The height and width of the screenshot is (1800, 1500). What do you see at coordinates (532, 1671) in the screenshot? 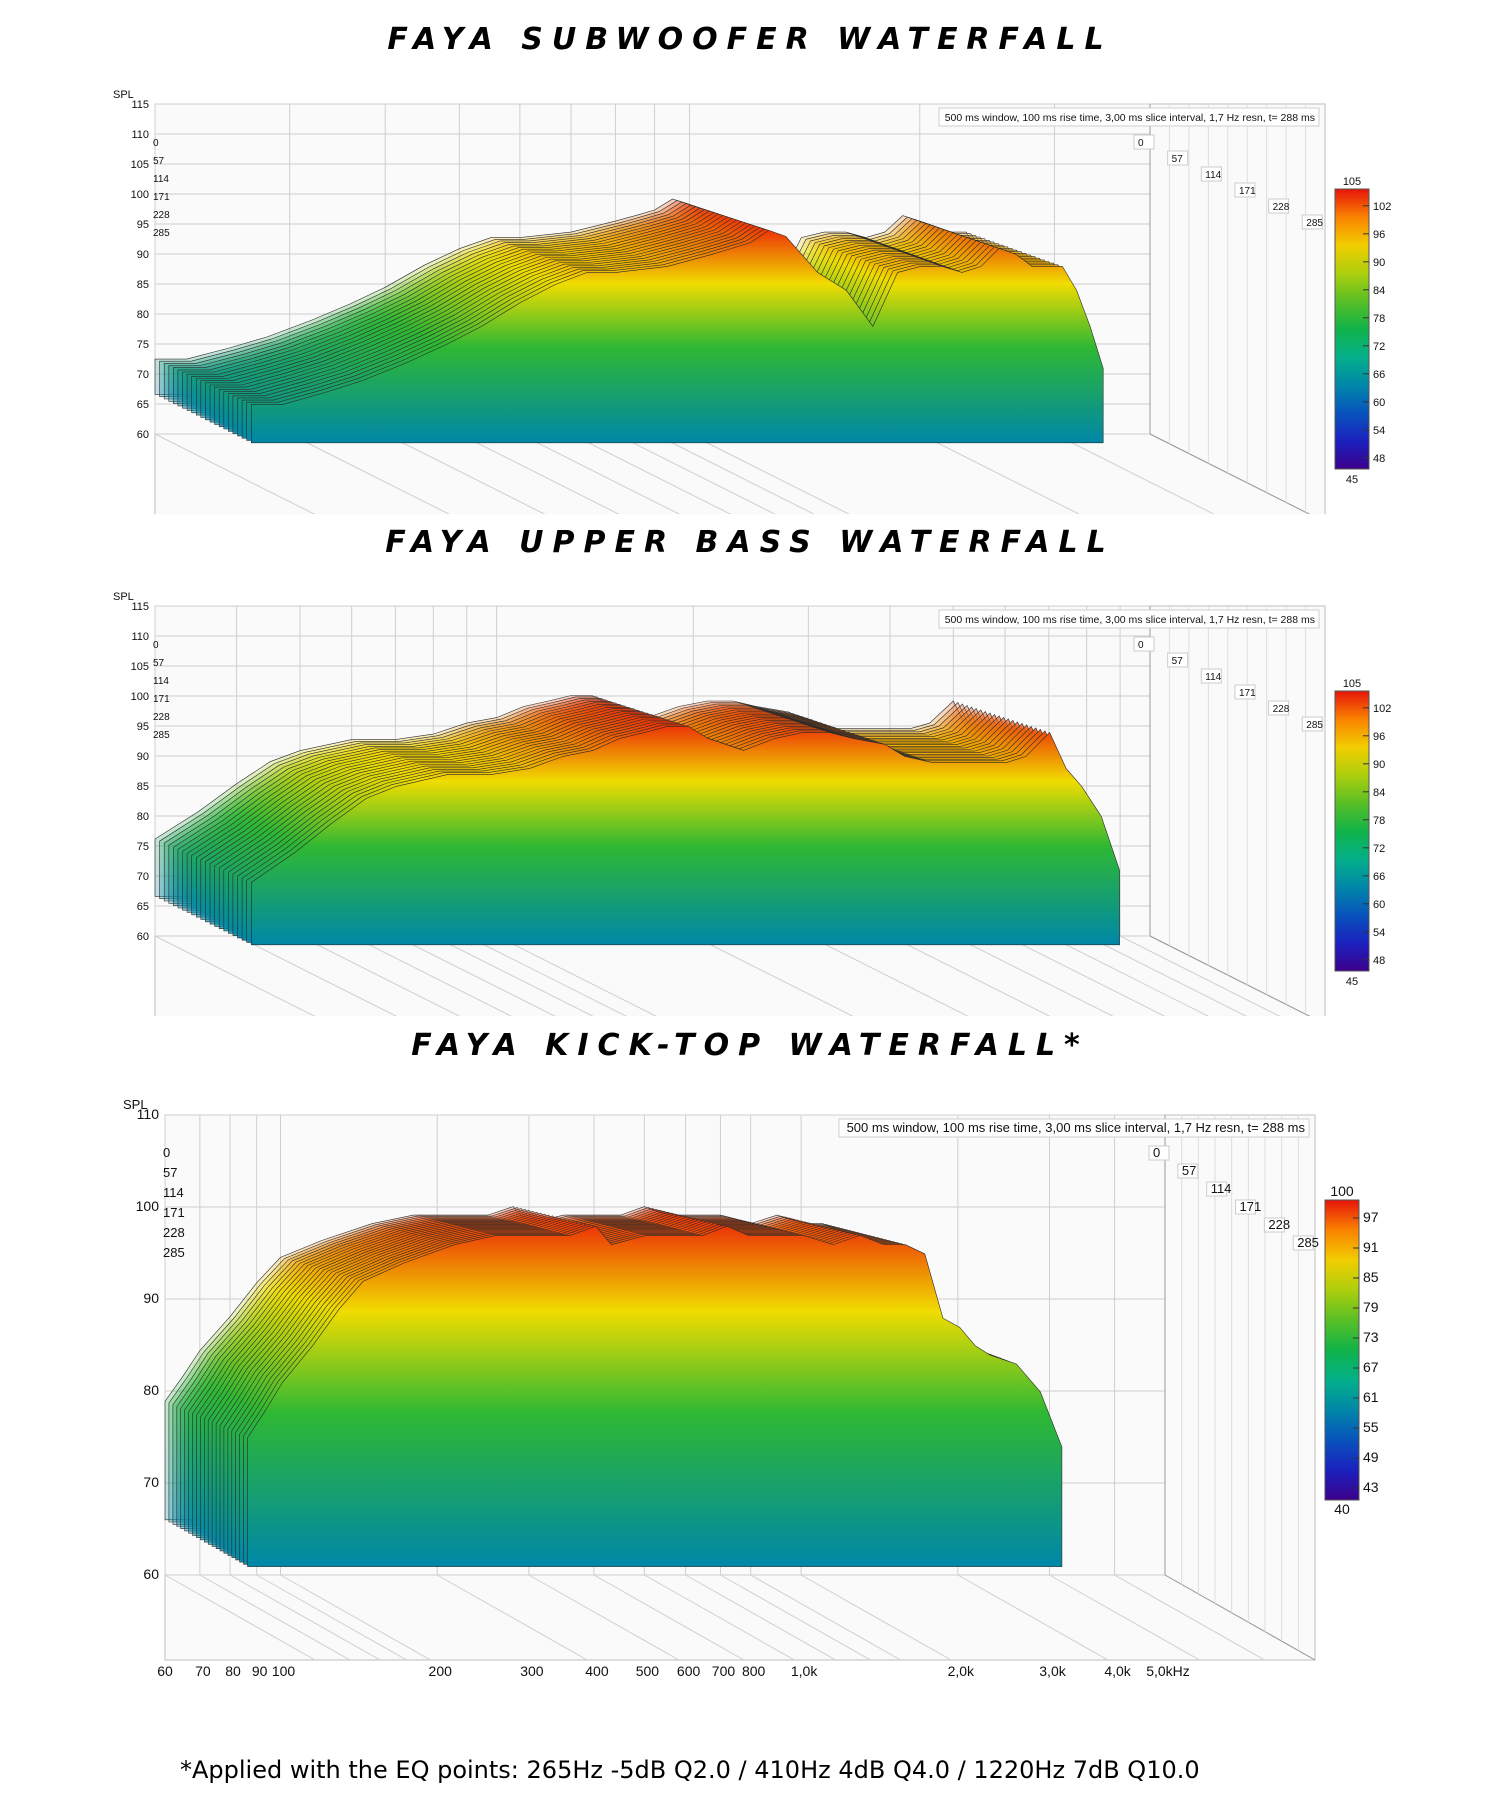
I see `x-tick-label: 300` at bounding box center [532, 1671].